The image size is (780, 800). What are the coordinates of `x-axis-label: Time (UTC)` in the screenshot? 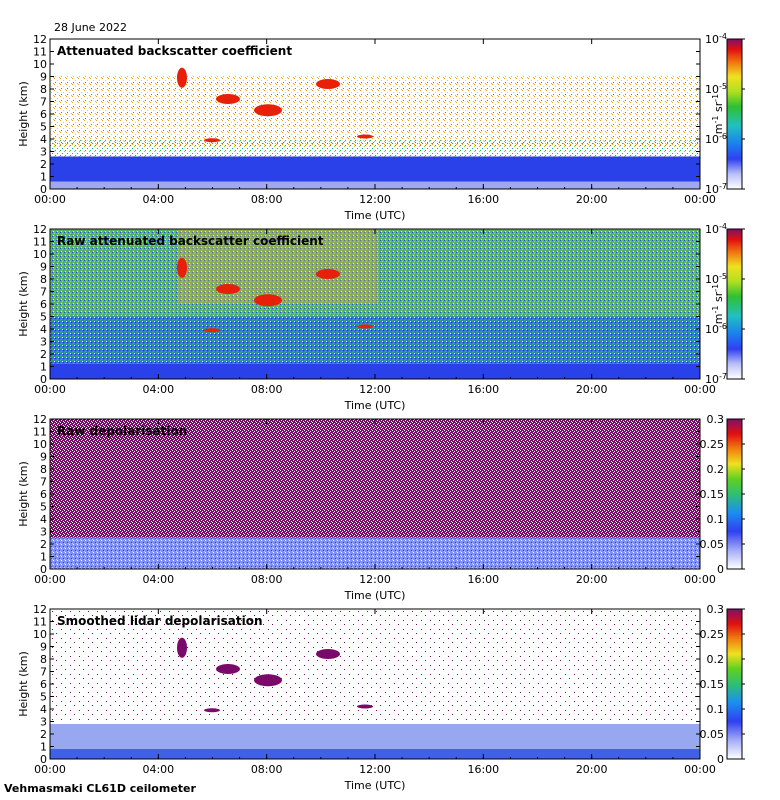 It's located at (375, 785).